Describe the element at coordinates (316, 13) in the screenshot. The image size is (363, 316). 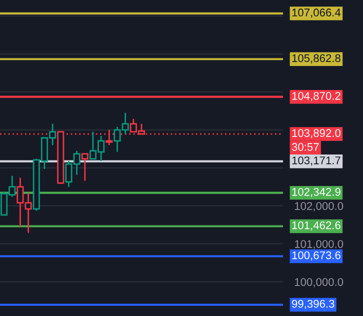
I see `ref-line-label: 107,066.4` at that location.